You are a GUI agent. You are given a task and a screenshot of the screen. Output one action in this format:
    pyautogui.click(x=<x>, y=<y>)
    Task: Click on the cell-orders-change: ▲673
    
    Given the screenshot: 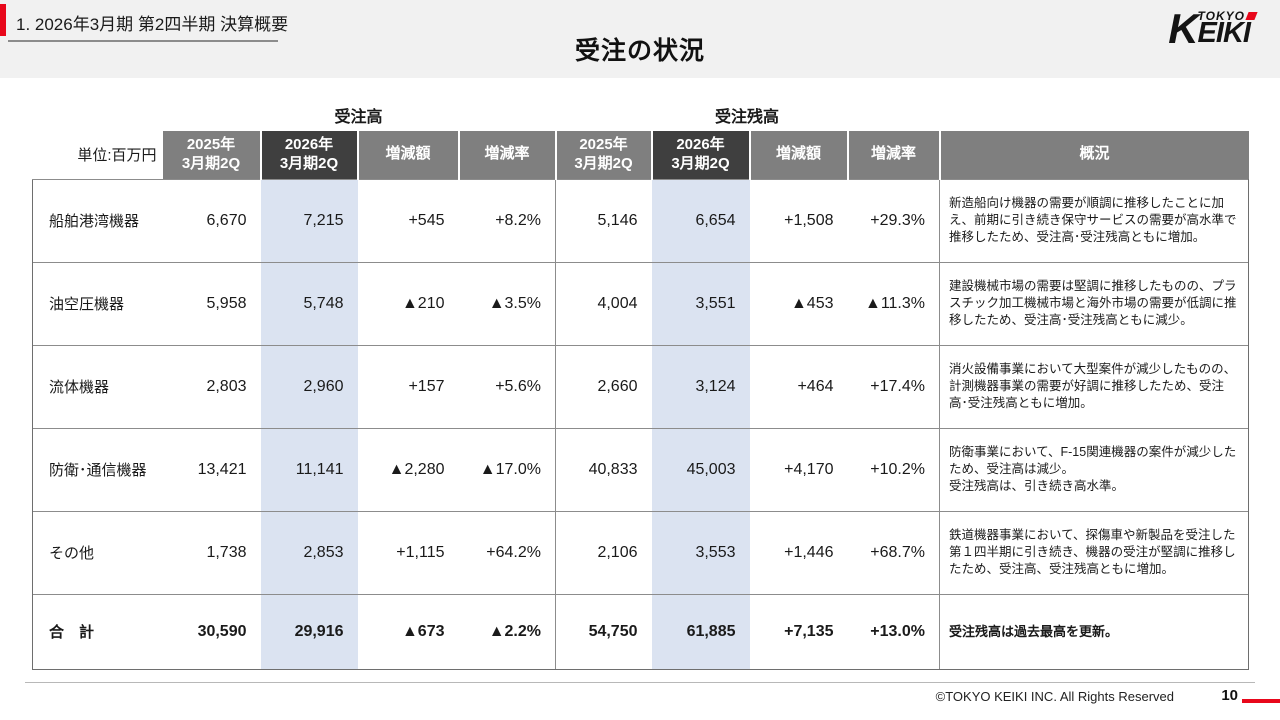 What is the action you would take?
    pyautogui.click(x=408, y=631)
    